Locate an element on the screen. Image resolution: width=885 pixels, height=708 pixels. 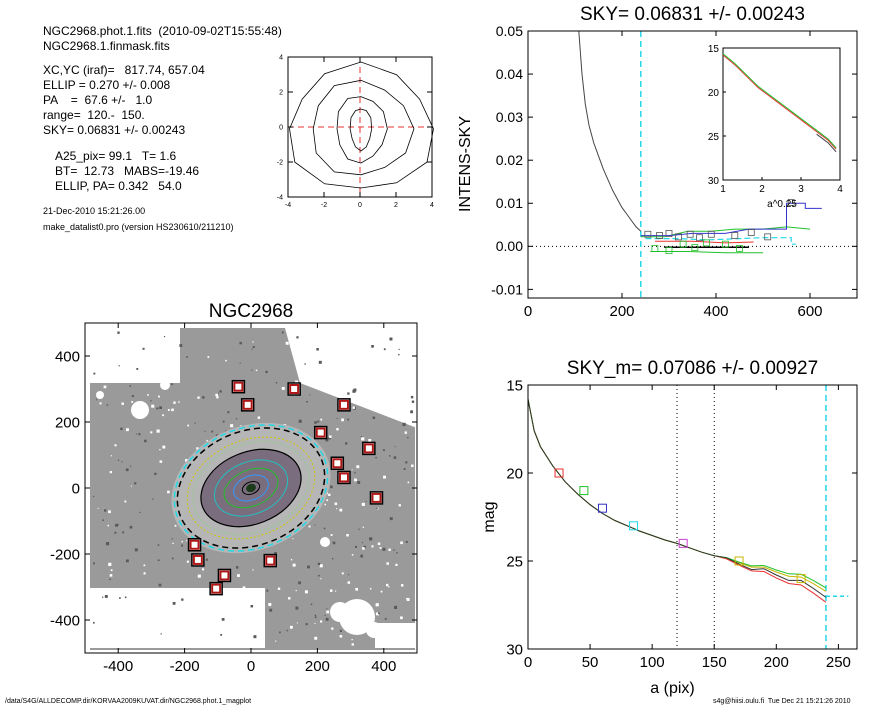
intensity-frame is located at coordinates (692, 164).